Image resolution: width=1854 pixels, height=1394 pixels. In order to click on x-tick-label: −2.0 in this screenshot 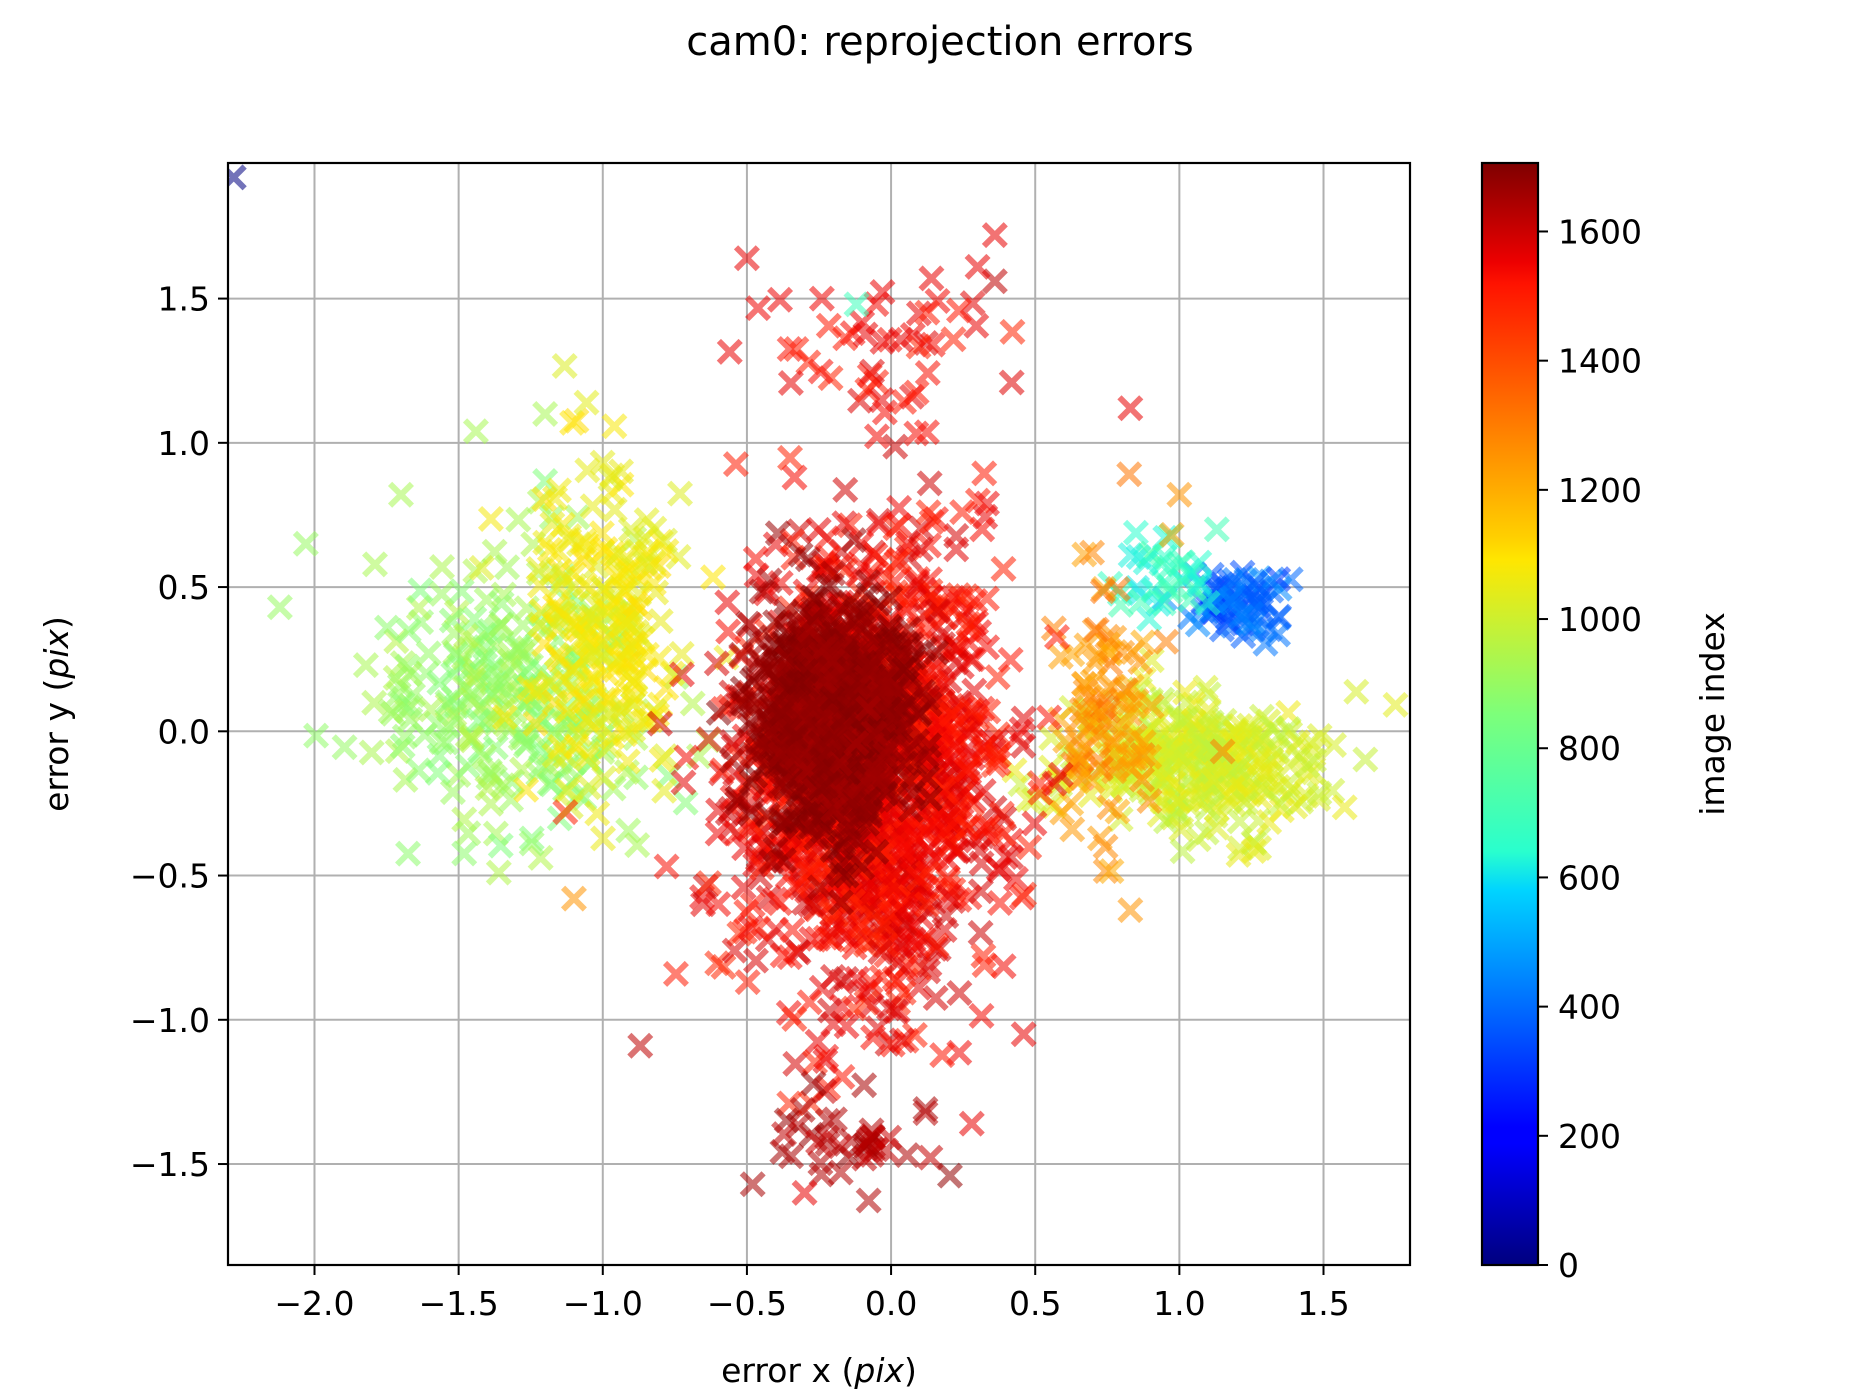, I will do `click(314, 1303)`.